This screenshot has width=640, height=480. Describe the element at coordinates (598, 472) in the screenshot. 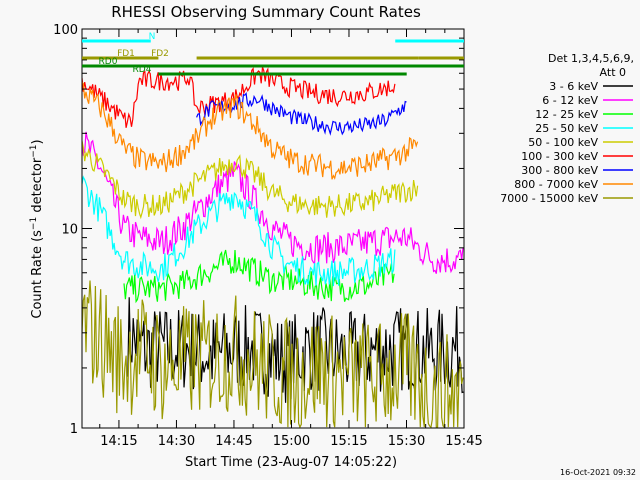

I see `footer-timestamp: 16-Oct-2021 09:32` at that location.